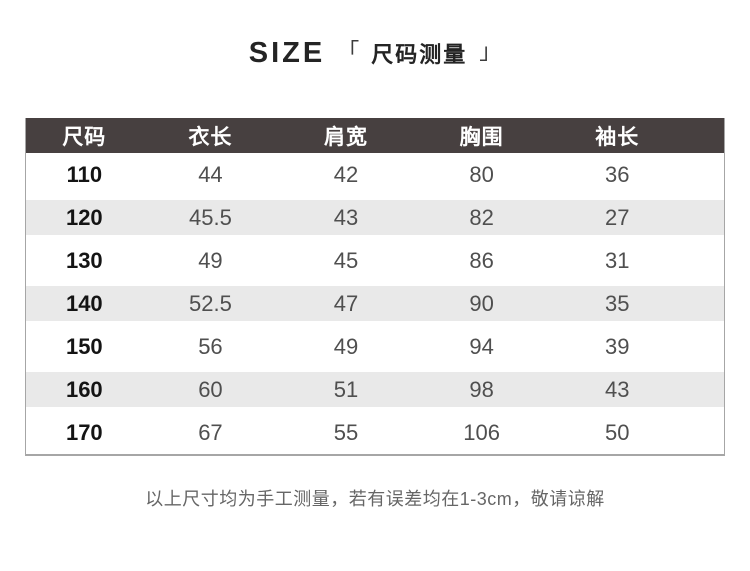 The height and width of the screenshot is (571, 750). Describe the element at coordinates (210, 346) in the screenshot. I see `value-cell: 56` at that location.